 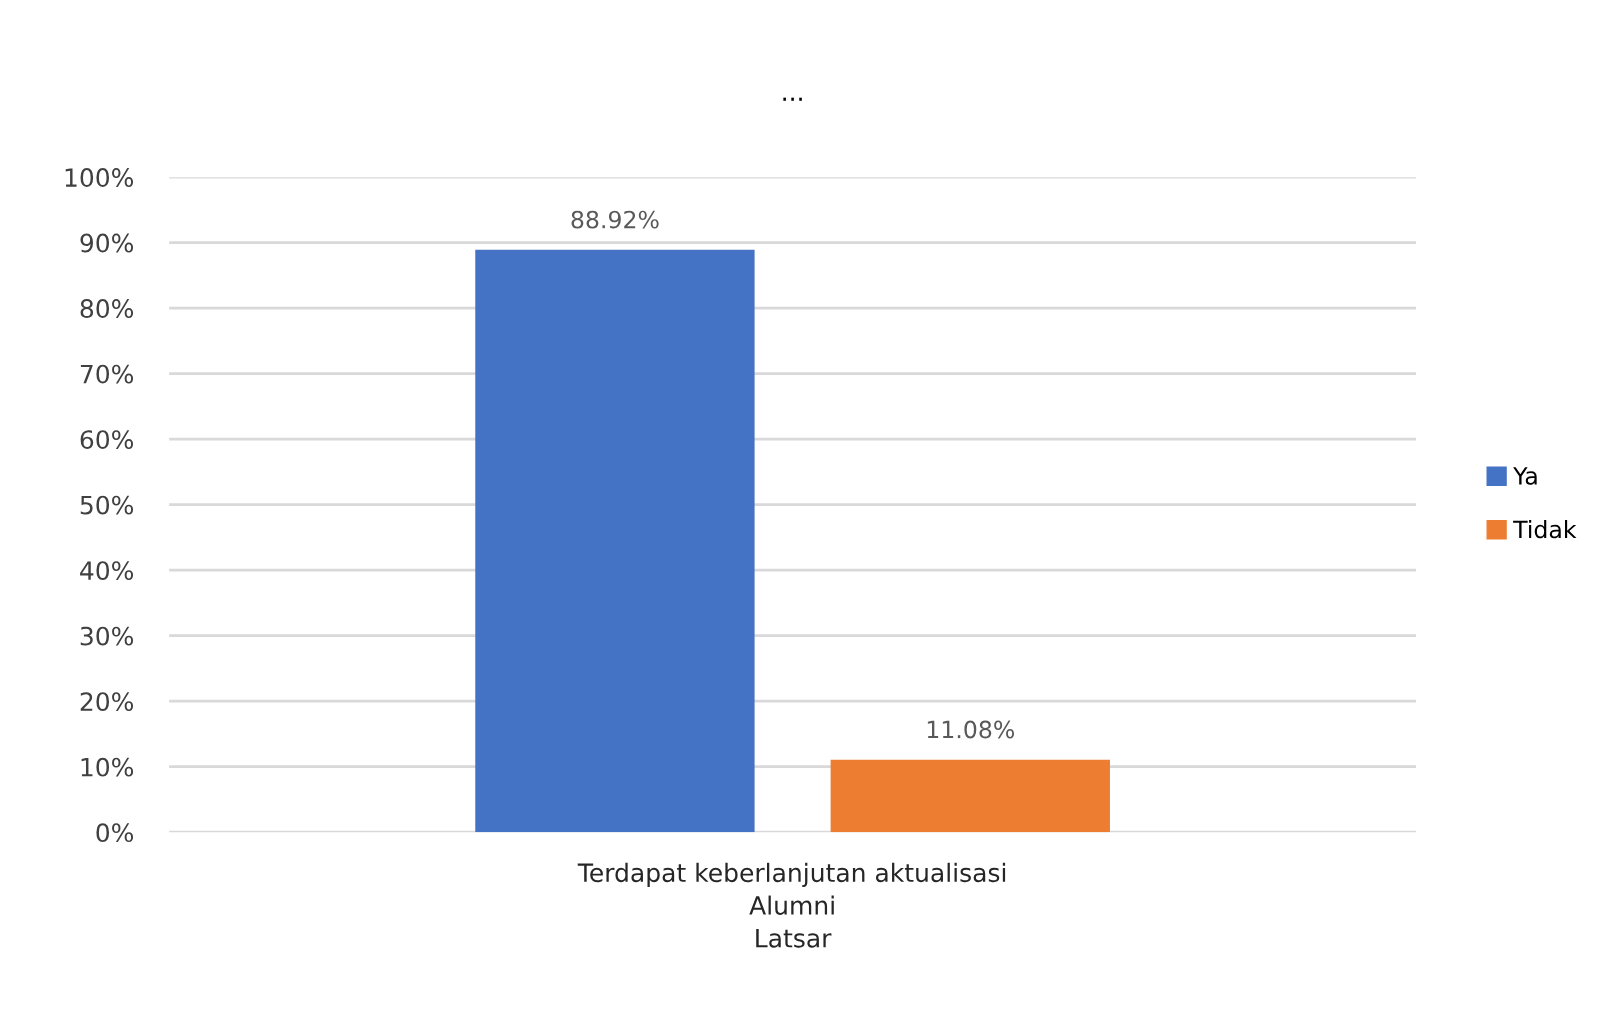 I want to click on y-tick-label: 0%, so click(x=115, y=833).